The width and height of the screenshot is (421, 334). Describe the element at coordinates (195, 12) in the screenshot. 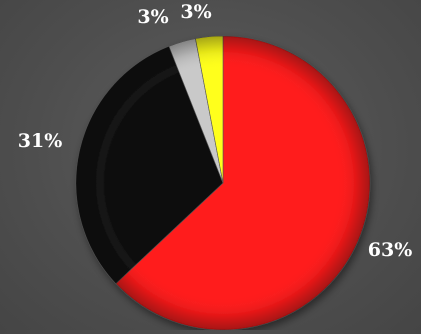

I see `slice-label-4: 3%` at that location.